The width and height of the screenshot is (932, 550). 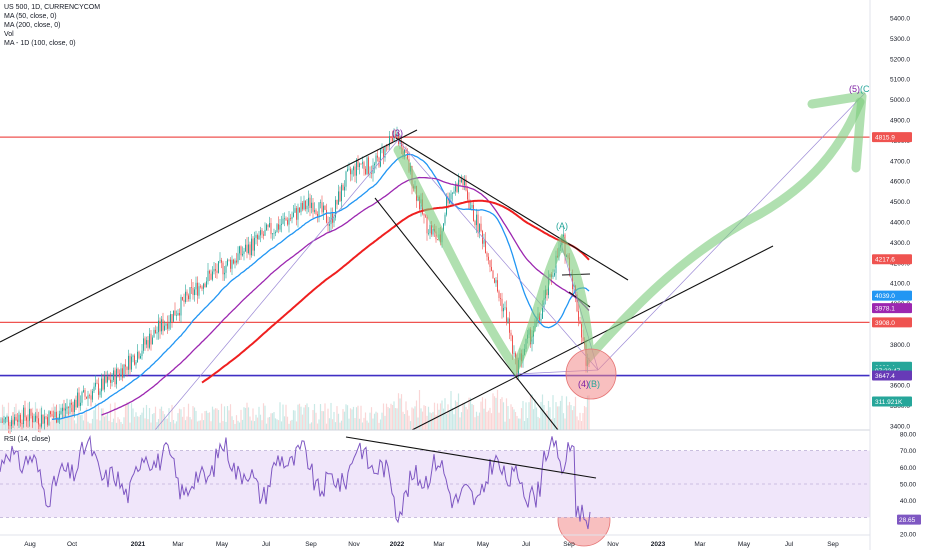 I want to click on price-tick-label: 4900.0, so click(x=900, y=121).